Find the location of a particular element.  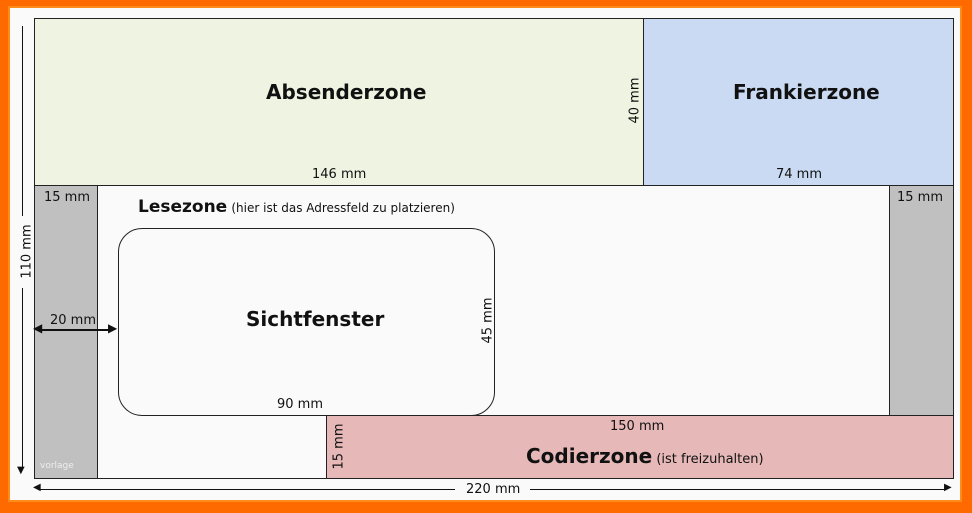

sichtfenster-width: 90 mm is located at coordinates (300, 404).